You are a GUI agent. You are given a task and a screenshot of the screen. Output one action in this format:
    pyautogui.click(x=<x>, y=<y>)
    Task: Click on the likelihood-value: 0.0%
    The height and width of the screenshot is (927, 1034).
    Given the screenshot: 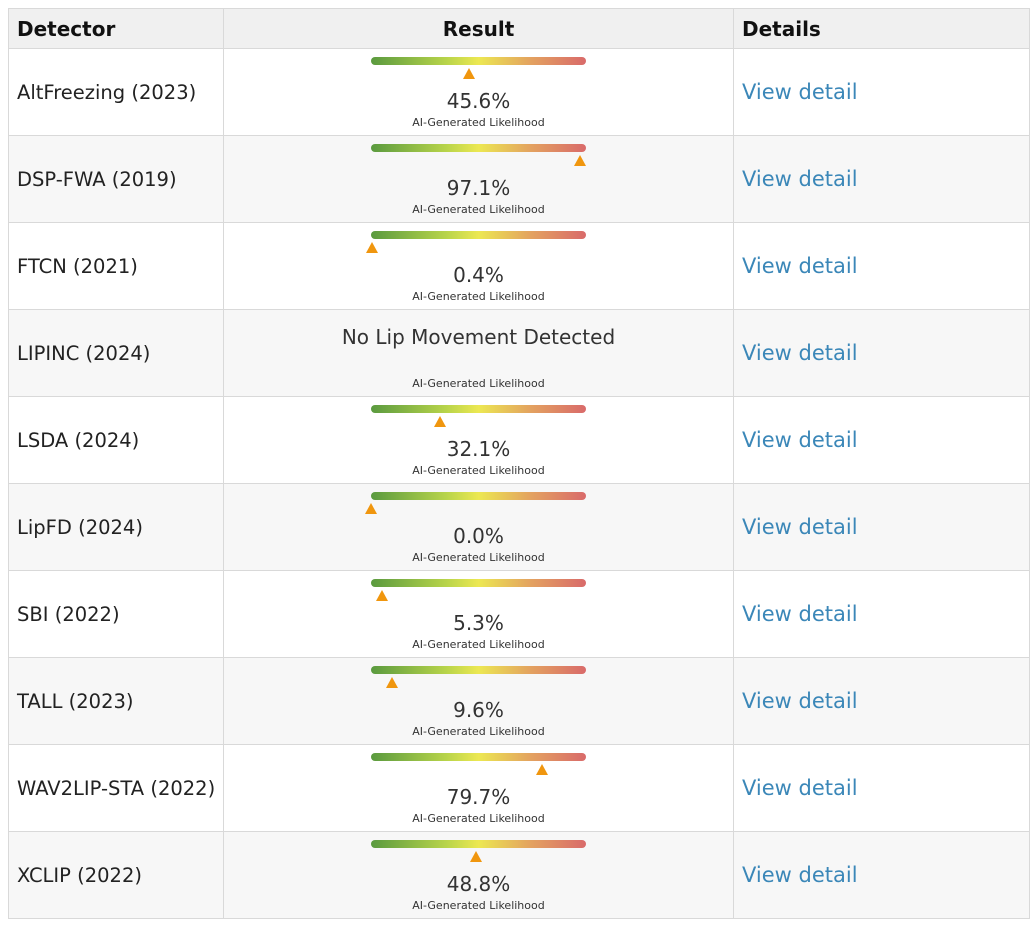 What is the action you would take?
    pyautogui.click(x=478, y=536)
    